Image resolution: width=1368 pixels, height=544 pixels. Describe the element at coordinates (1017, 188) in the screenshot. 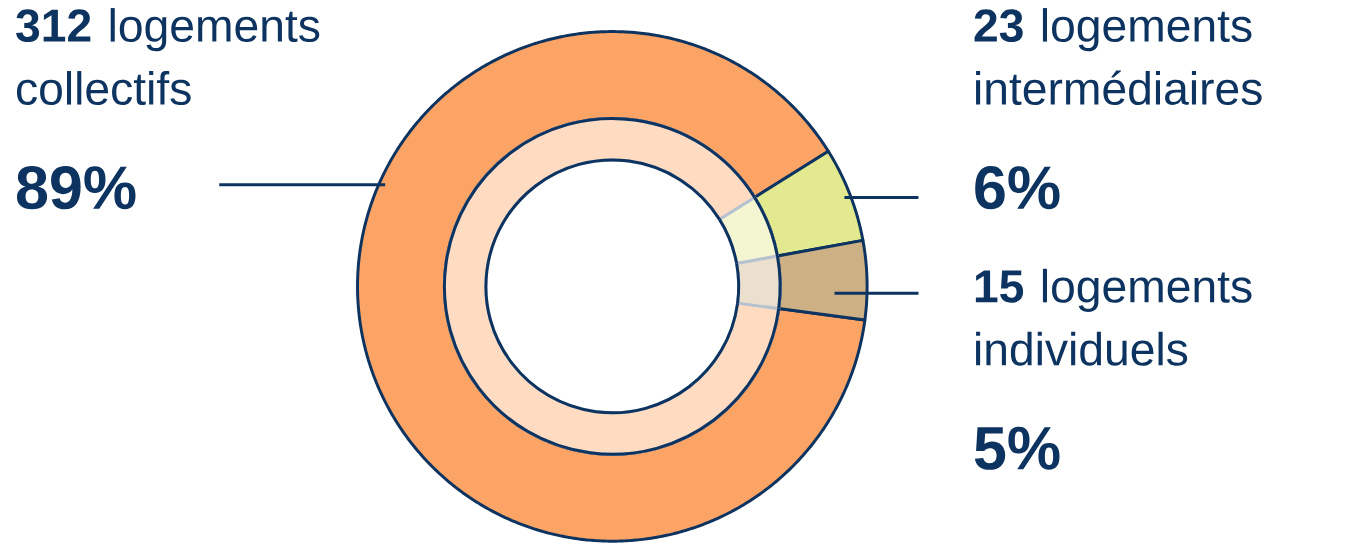

I see `data-label: 6%` at that location.